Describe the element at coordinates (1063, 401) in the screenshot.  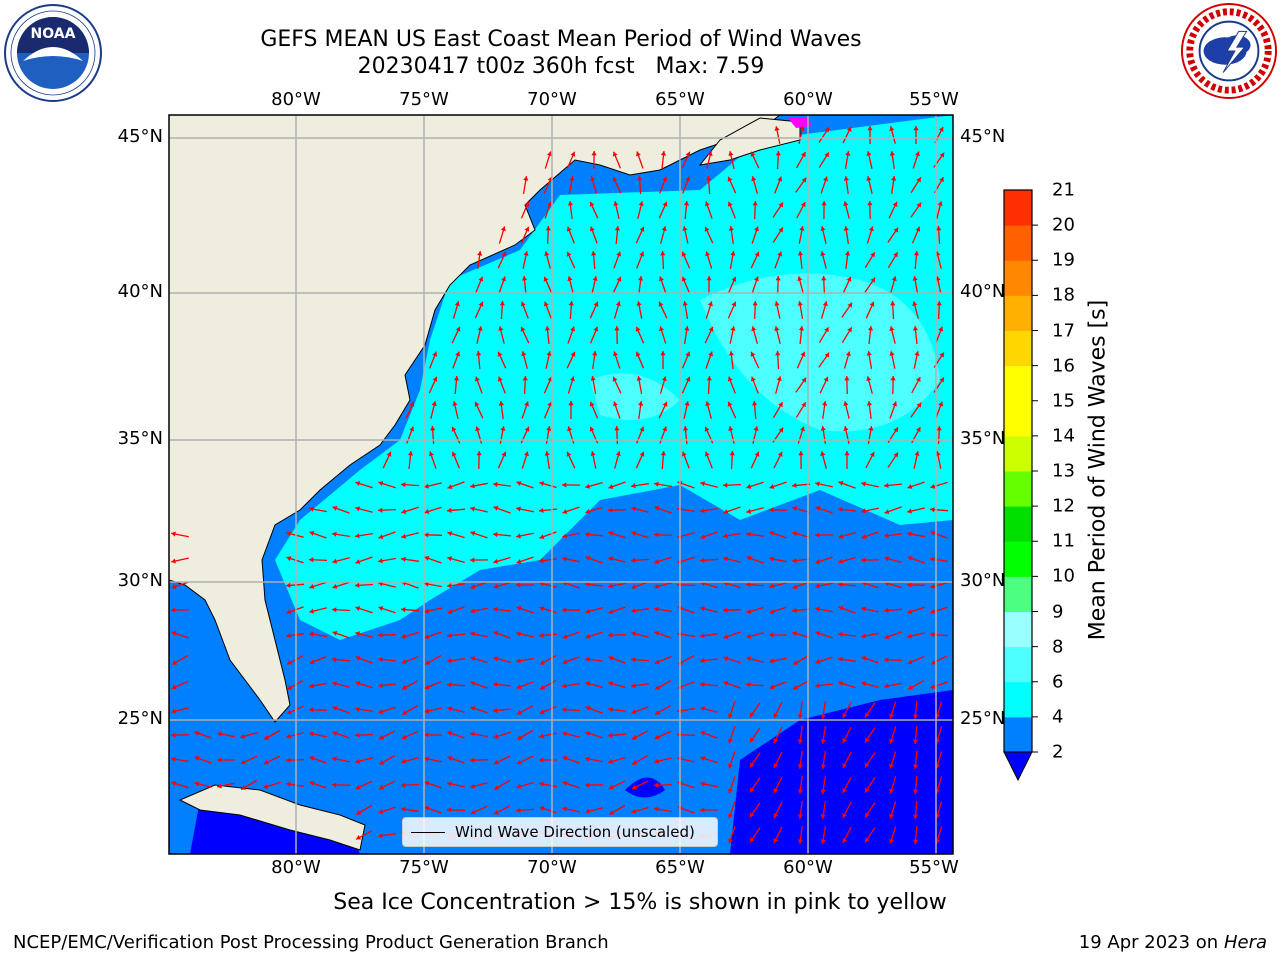
I see `colorbar-label: 15` at that location.